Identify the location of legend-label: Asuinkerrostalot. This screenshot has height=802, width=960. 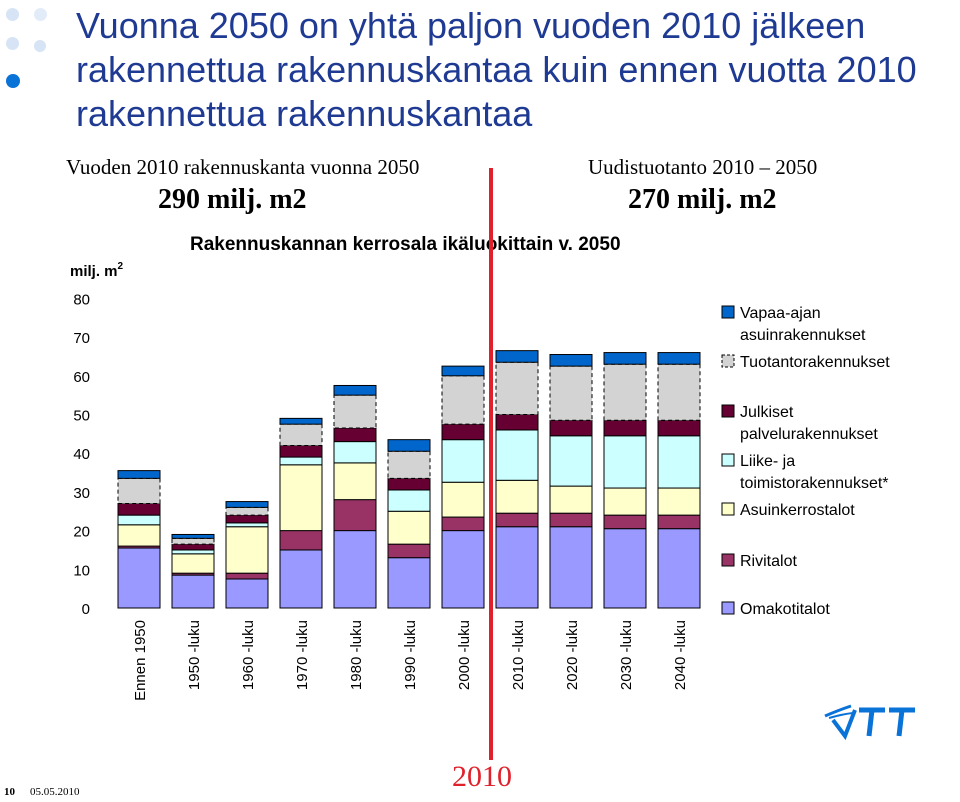
(797, 510).